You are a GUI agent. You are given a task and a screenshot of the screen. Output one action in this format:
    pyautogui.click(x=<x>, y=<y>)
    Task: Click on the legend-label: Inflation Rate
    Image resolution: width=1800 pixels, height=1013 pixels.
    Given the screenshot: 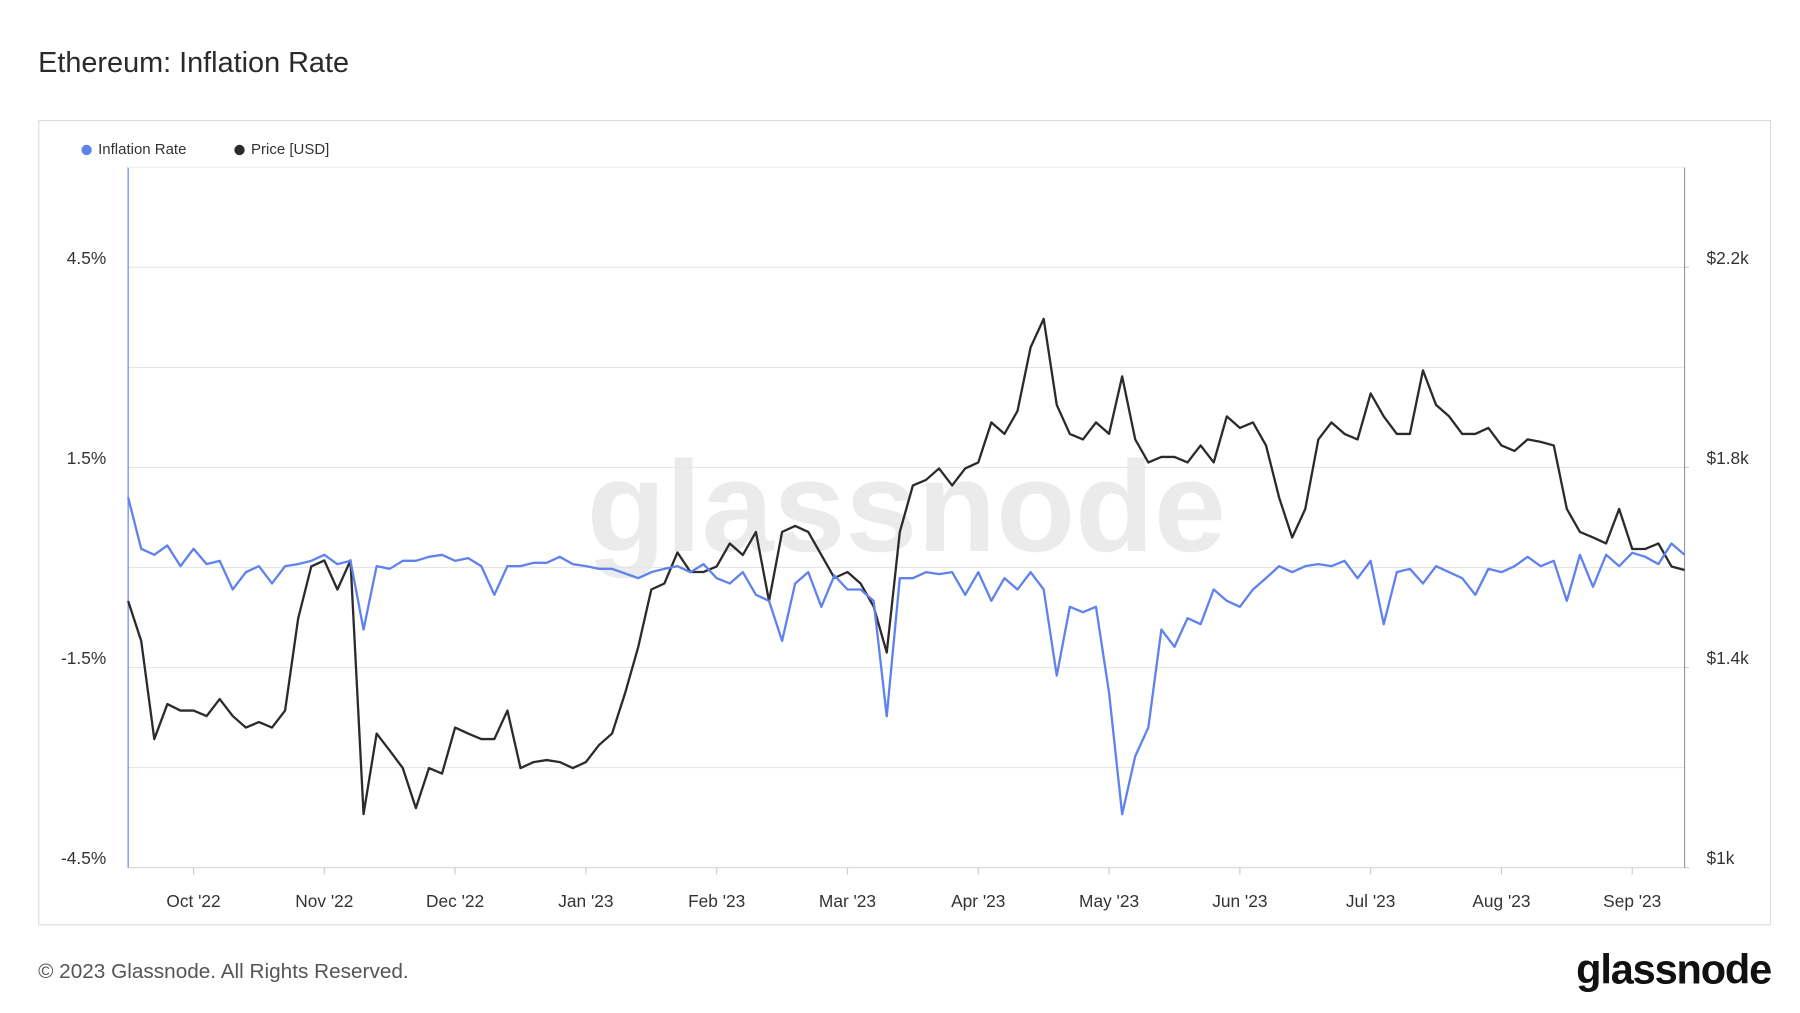 What is the action you would take?
    pyautogui.click(x=142, y=149)
    